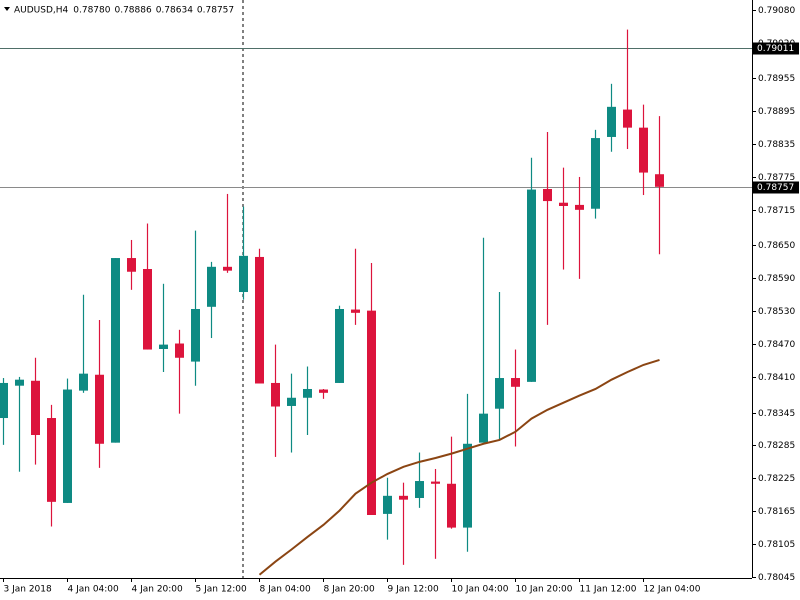 The height and width of the screenshot is (600, 800). I want to click on header-value: 0.78780, so click(91, 11).